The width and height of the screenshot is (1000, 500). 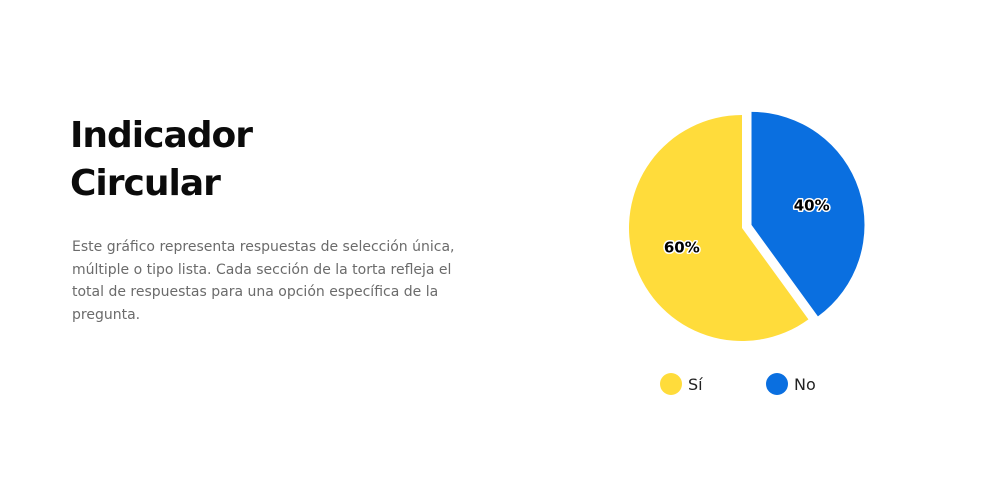 I want to click on pie-slice-no, so click(x=808, y=214).